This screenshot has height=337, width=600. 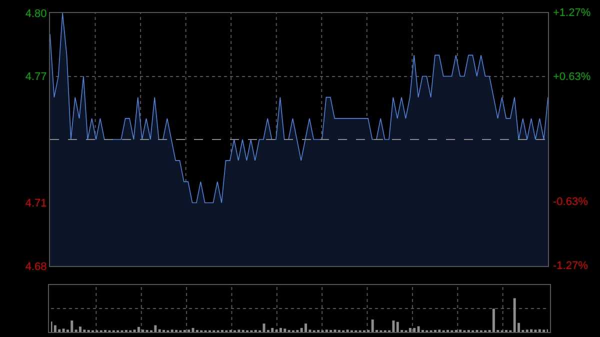 What do you see at coordinates (36, 14) in the screenshot?
I see `y-tick-label: 4.80` at bounding box center [36, 14].